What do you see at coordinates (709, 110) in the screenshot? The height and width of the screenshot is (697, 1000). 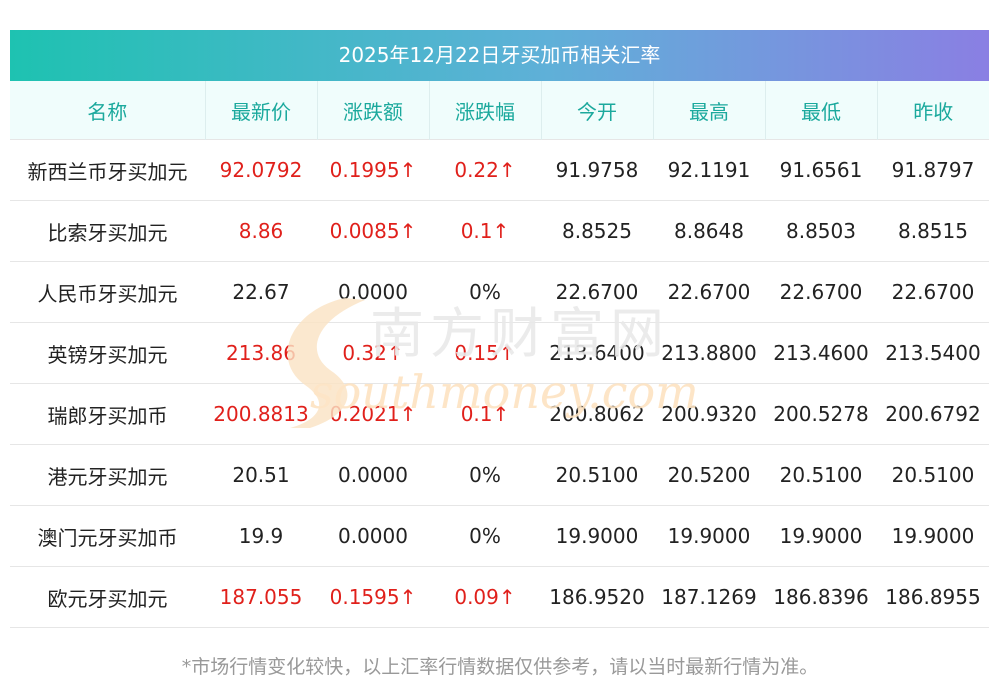 I see `header-high: 最高` at bounding box center [709, 110].